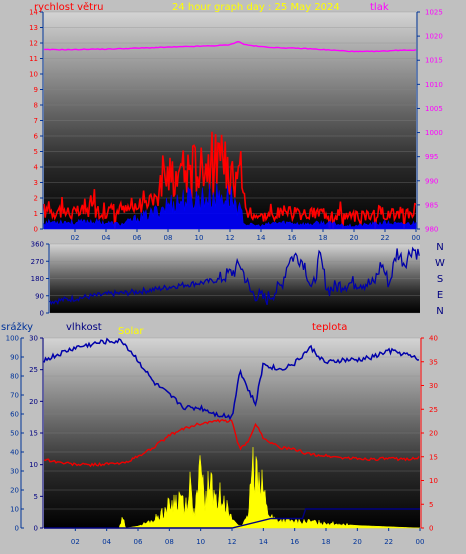 This screenshot has height=554, width=466. I want to click on direction-tick-label: 0, so click(42, 314).